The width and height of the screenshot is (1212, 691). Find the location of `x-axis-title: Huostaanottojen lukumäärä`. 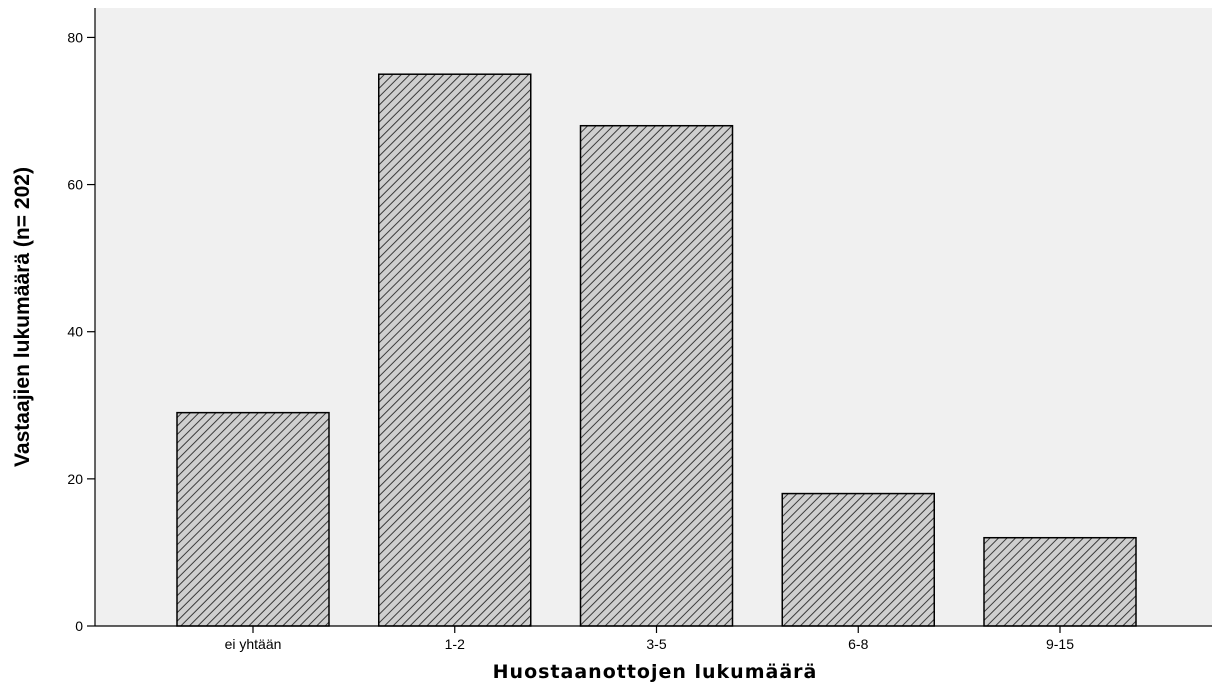

x-axis-title: Huostaanottojen lukumäärä is located at coordinates (655, 672).